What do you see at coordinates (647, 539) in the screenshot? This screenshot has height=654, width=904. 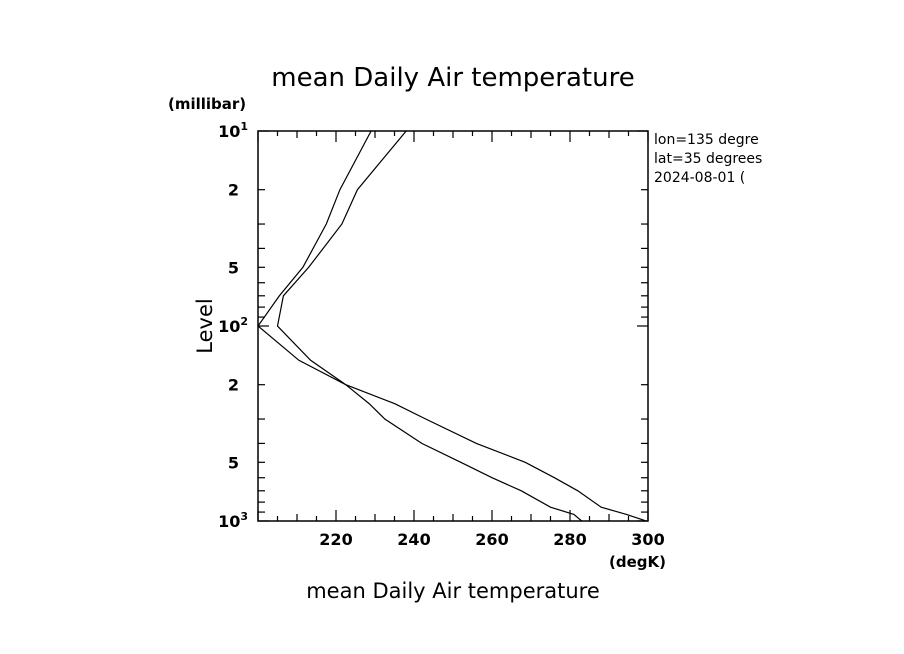 I see `x-tick-label: 300` at bounding box center [647, 539].